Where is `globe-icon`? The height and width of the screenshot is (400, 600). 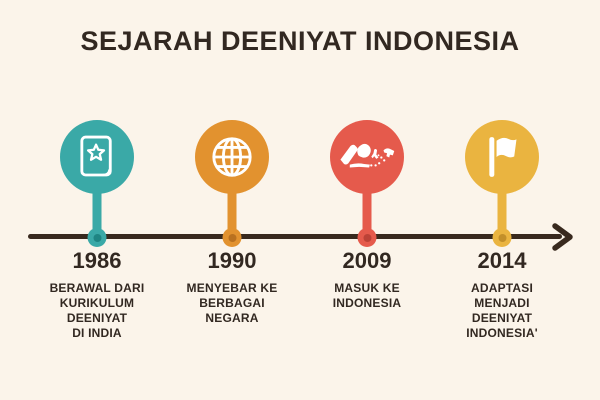
globe-icon is located at coordinates (232, 157).